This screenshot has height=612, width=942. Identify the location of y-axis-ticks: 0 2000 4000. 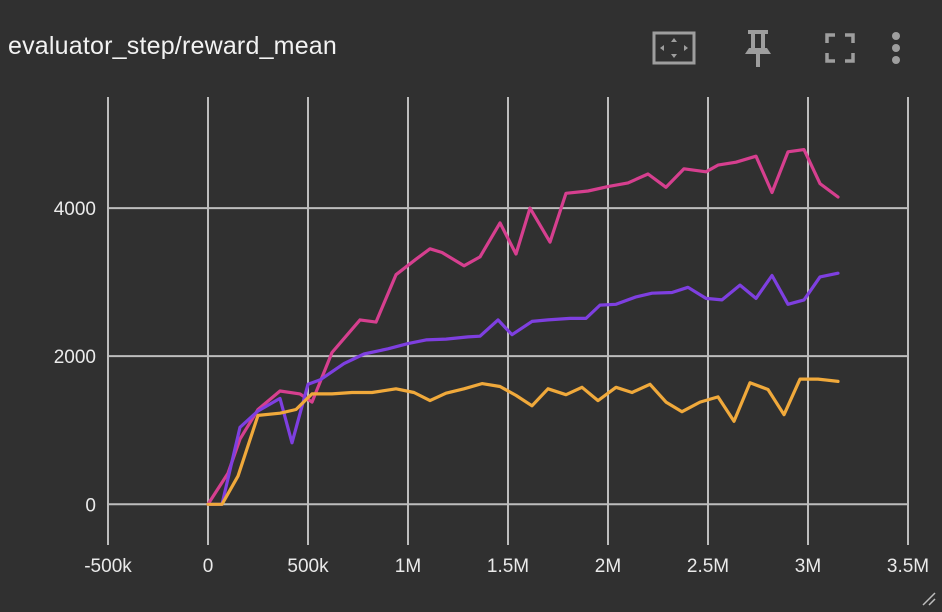
(75, 357).